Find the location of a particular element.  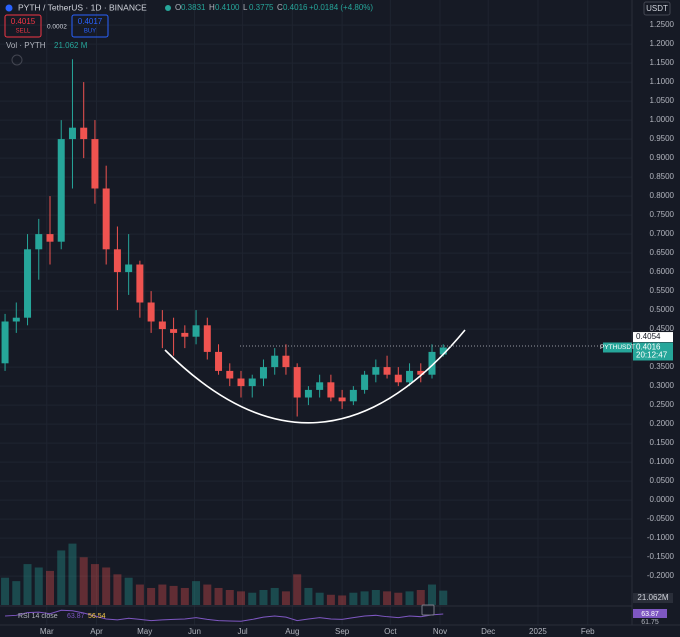

x-tick-label: Sep is located at coordinates (342, 631).